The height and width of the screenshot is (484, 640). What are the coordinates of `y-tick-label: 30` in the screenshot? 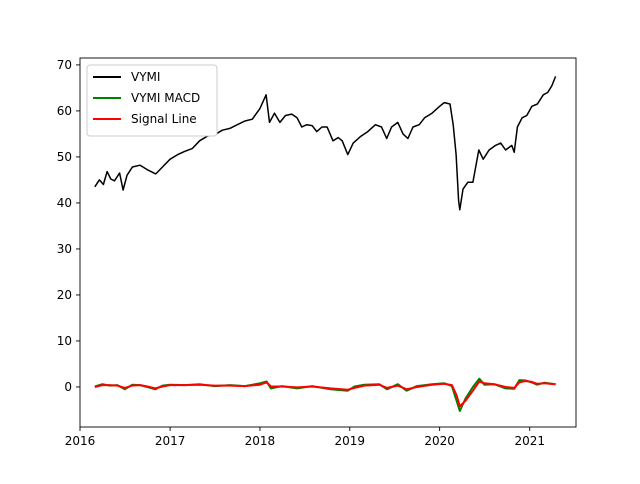 It's located at (64, 249).